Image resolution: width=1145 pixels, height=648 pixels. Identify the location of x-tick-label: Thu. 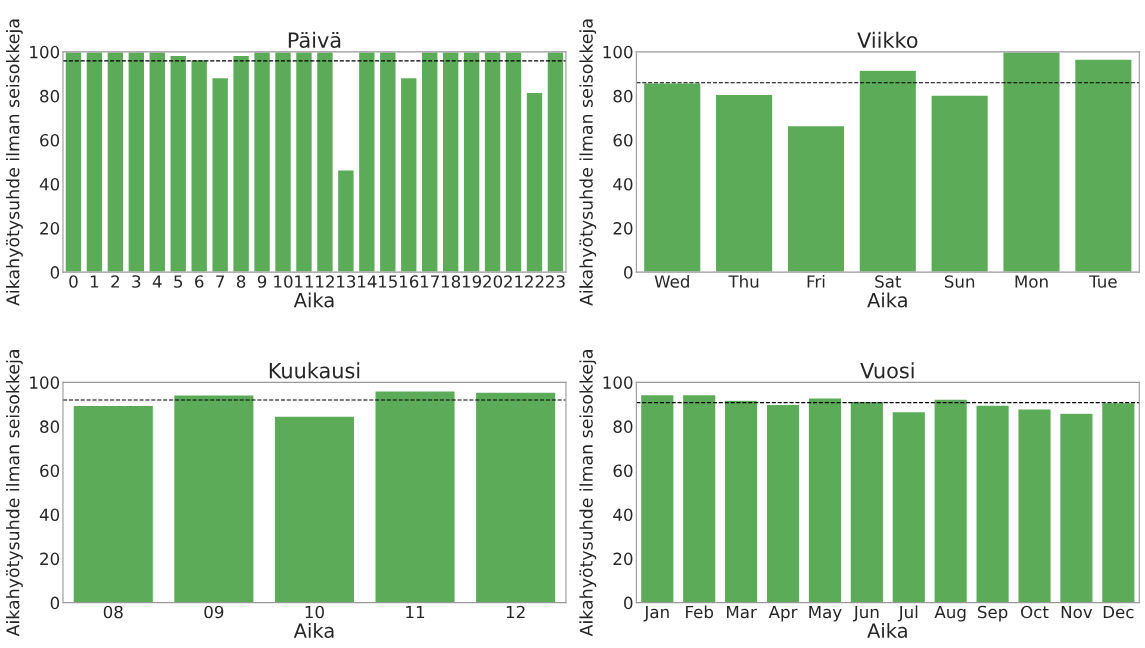
(743, 281).